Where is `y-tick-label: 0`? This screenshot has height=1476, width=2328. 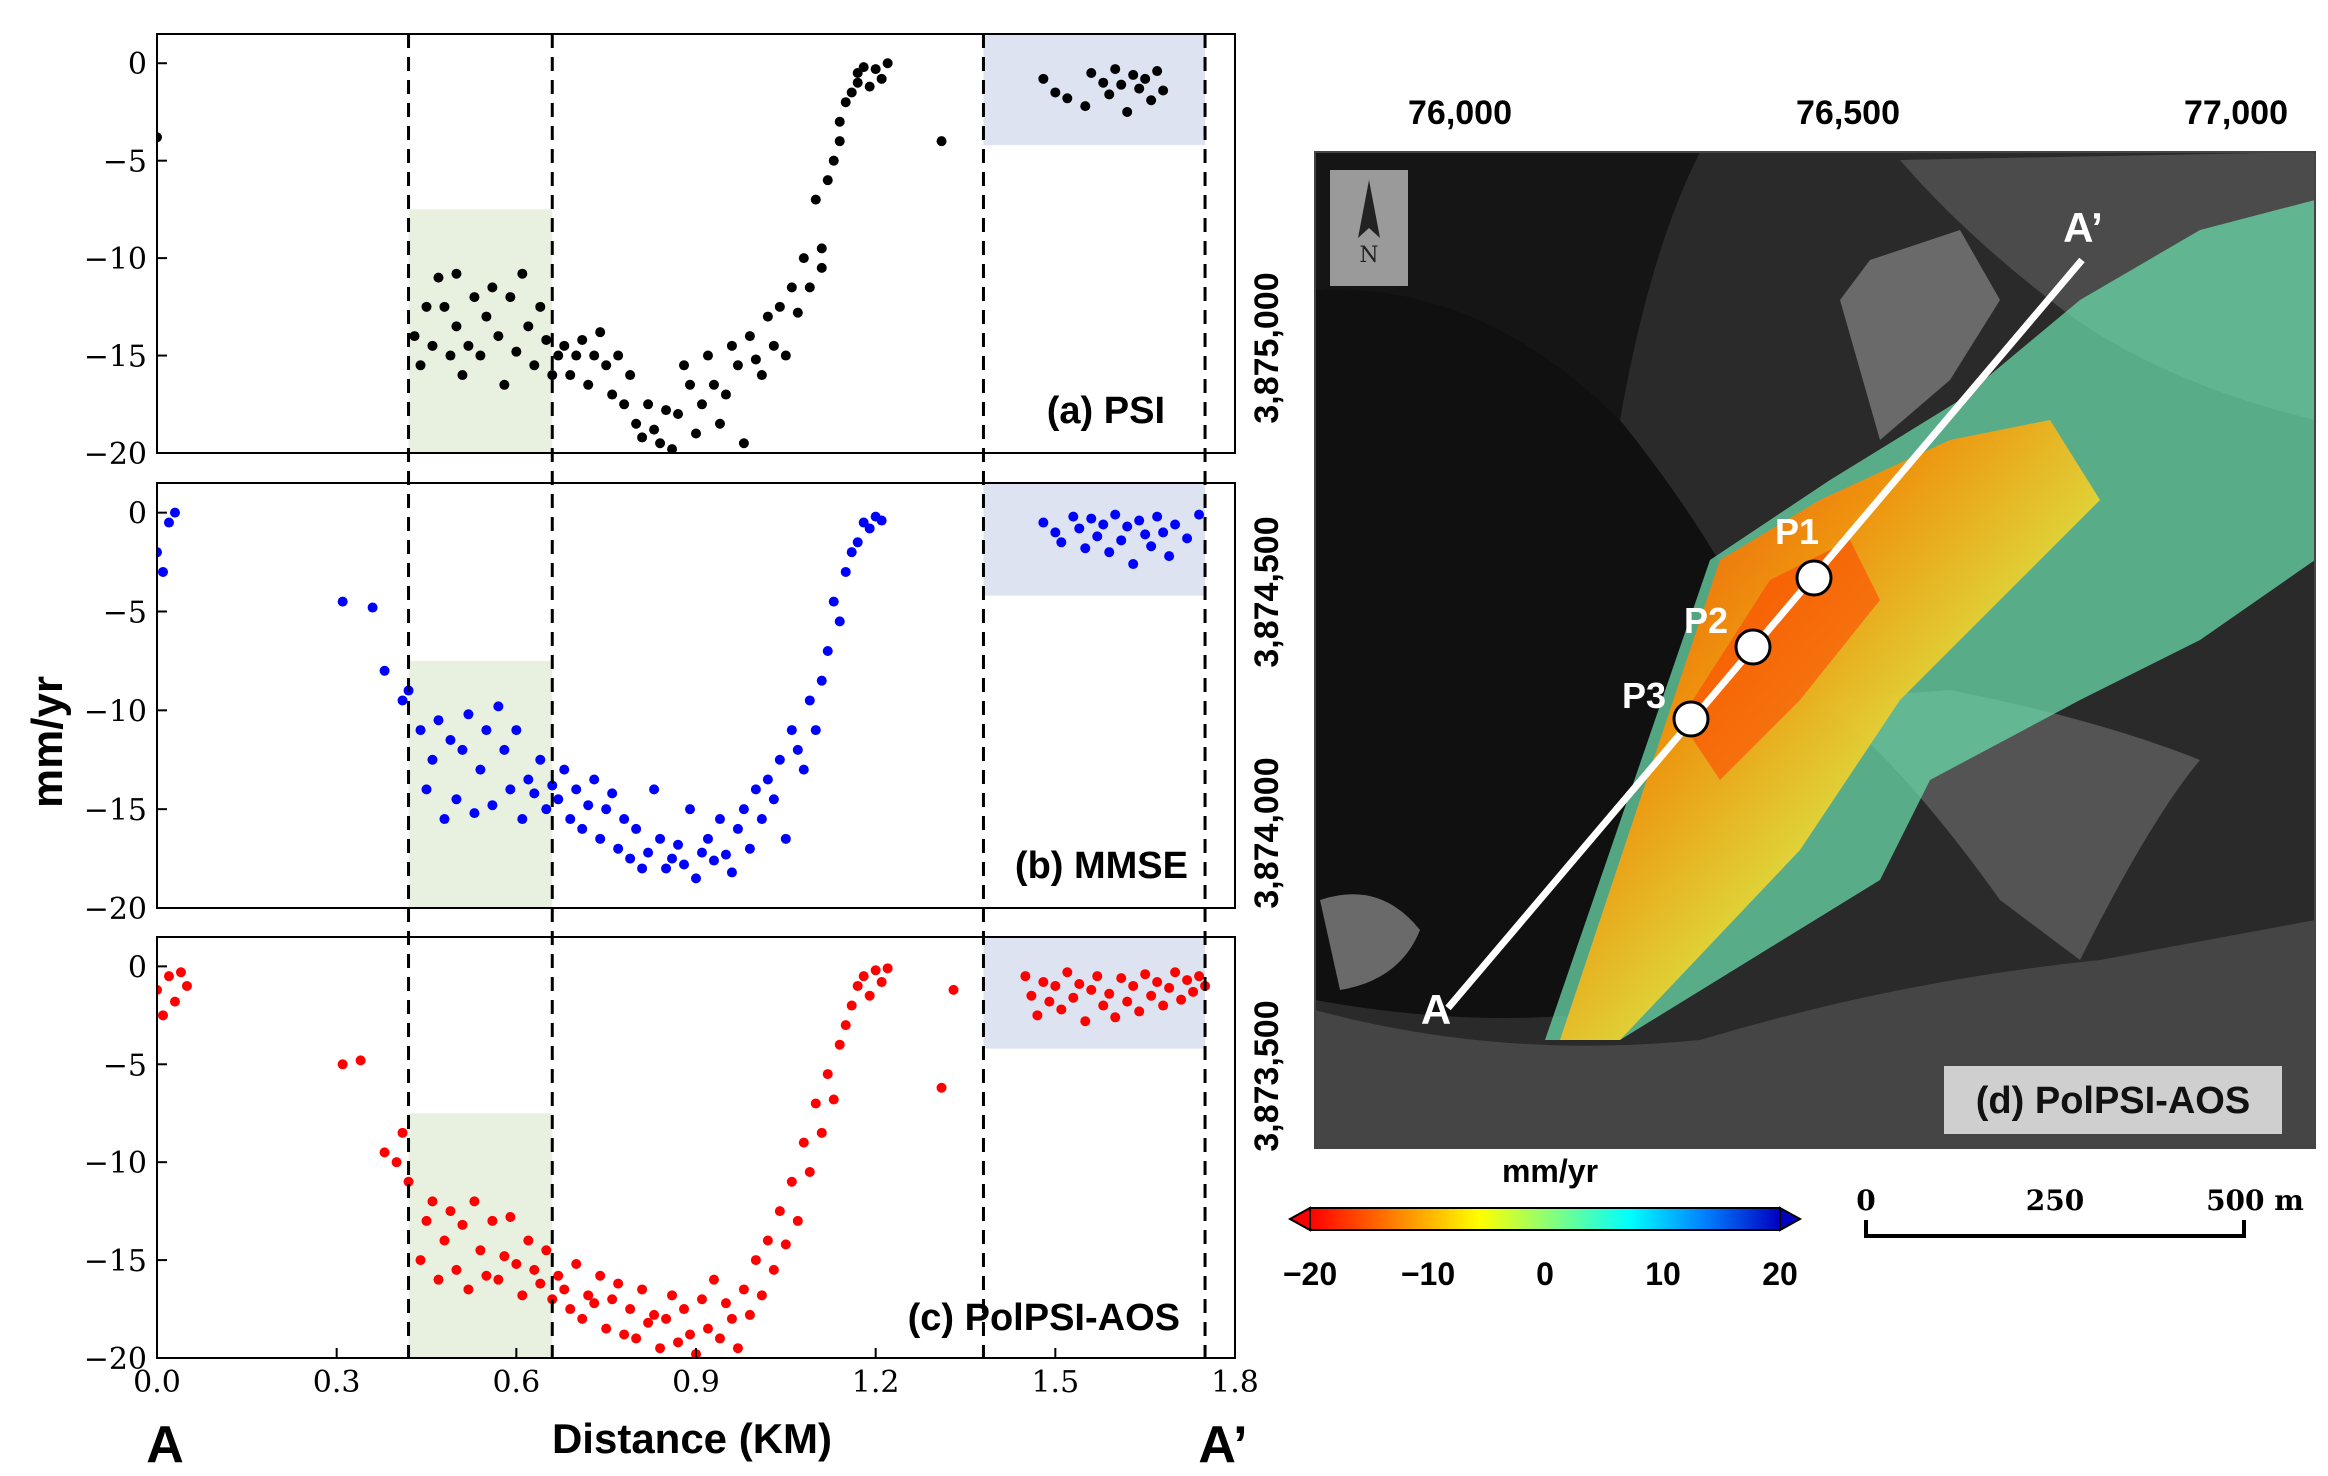 y-tick-label: 0 is located at coordinates (137, 967).